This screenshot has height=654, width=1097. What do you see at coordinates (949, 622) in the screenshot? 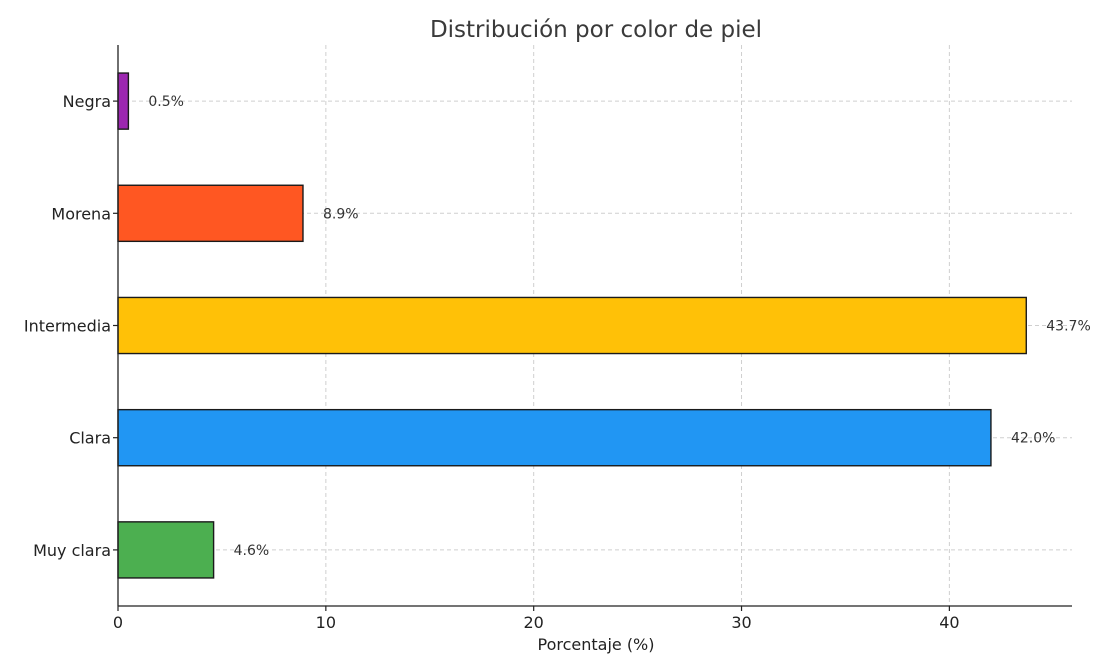
I see `x-tick-label: 40` at bounding box center [949, 622].